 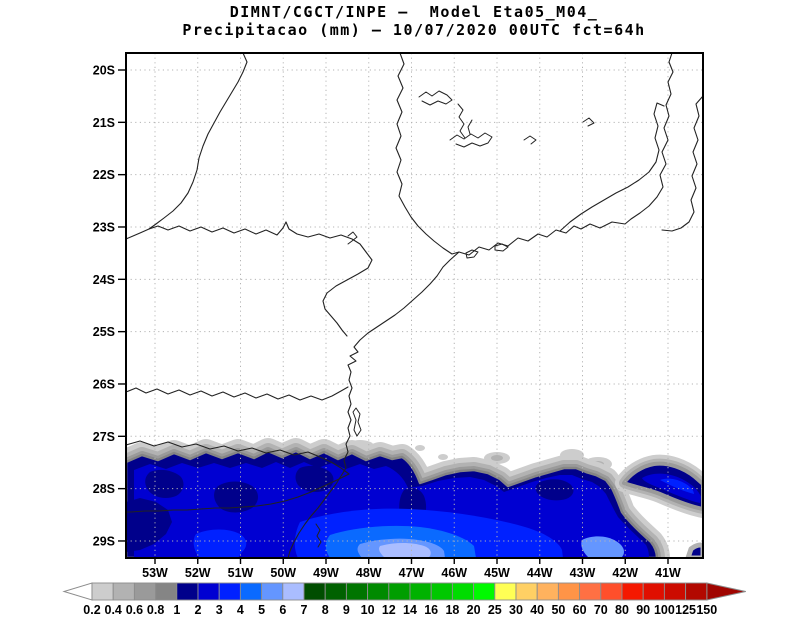 I want to click on reservoir-outlines, so click(x=471, y=167).